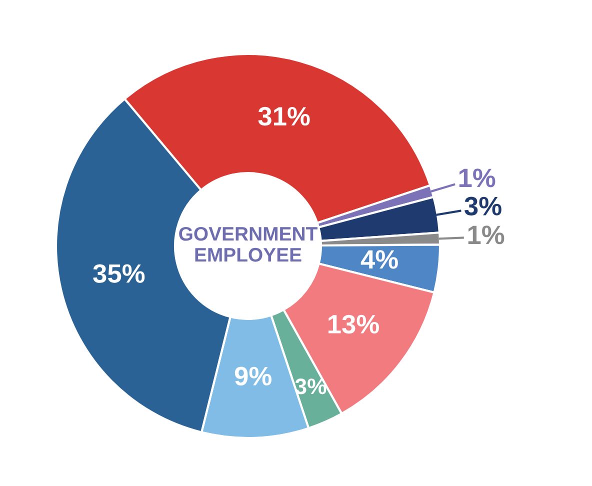  I want to click on data-label: 4%, so click(379, 259).